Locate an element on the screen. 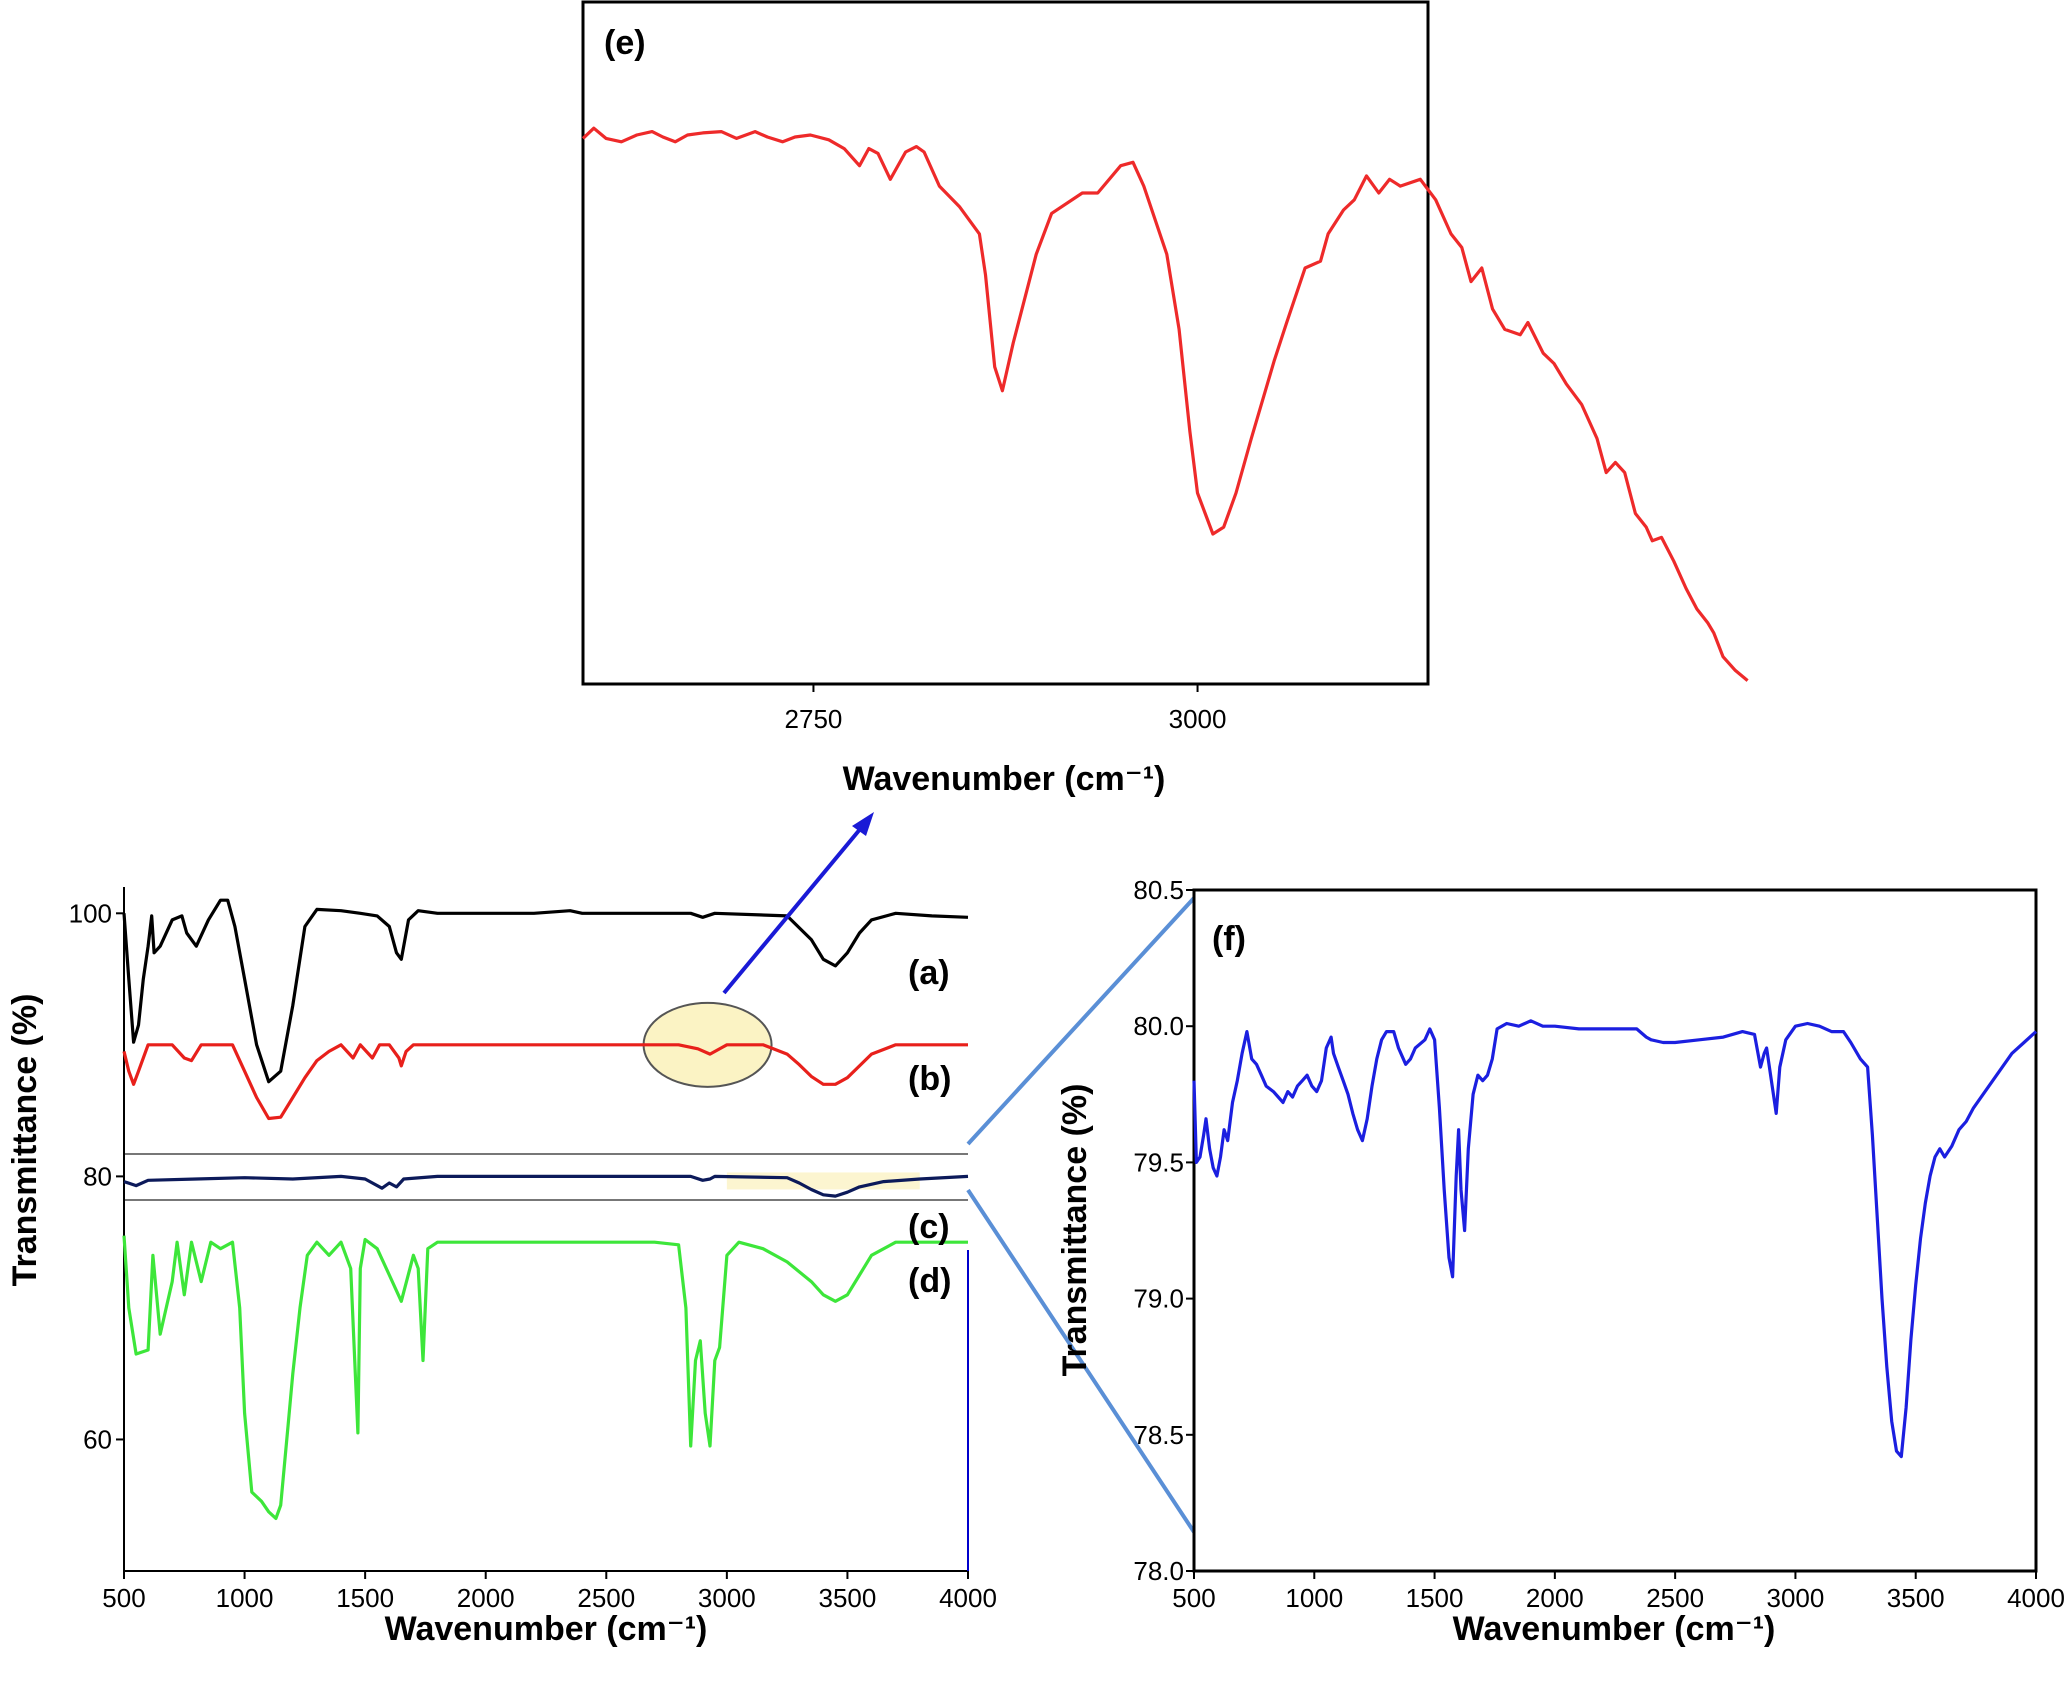  curve-label: (c) is located at coordinates (929, 1227).